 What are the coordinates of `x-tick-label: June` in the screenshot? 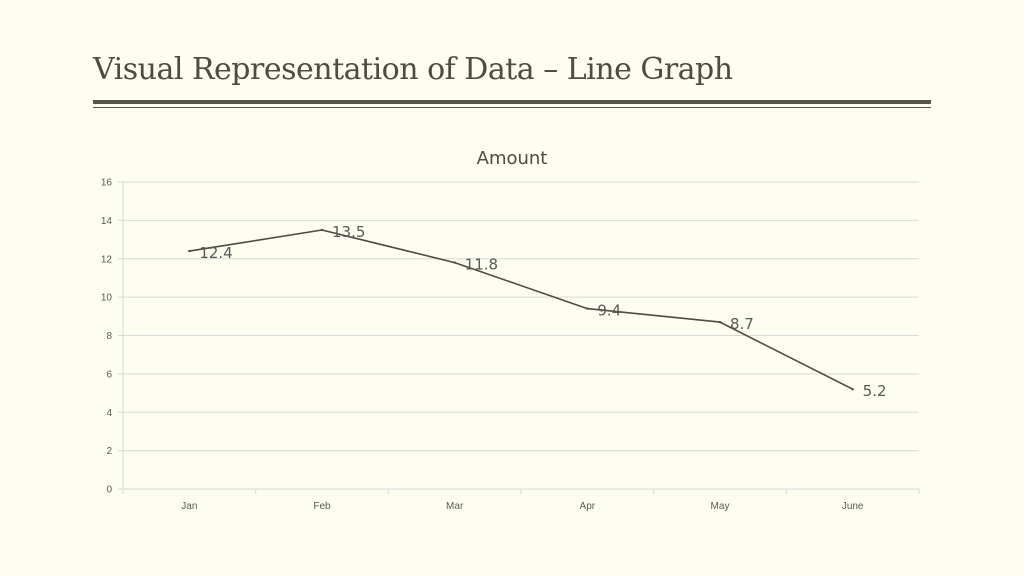 It's located at (853, 506).